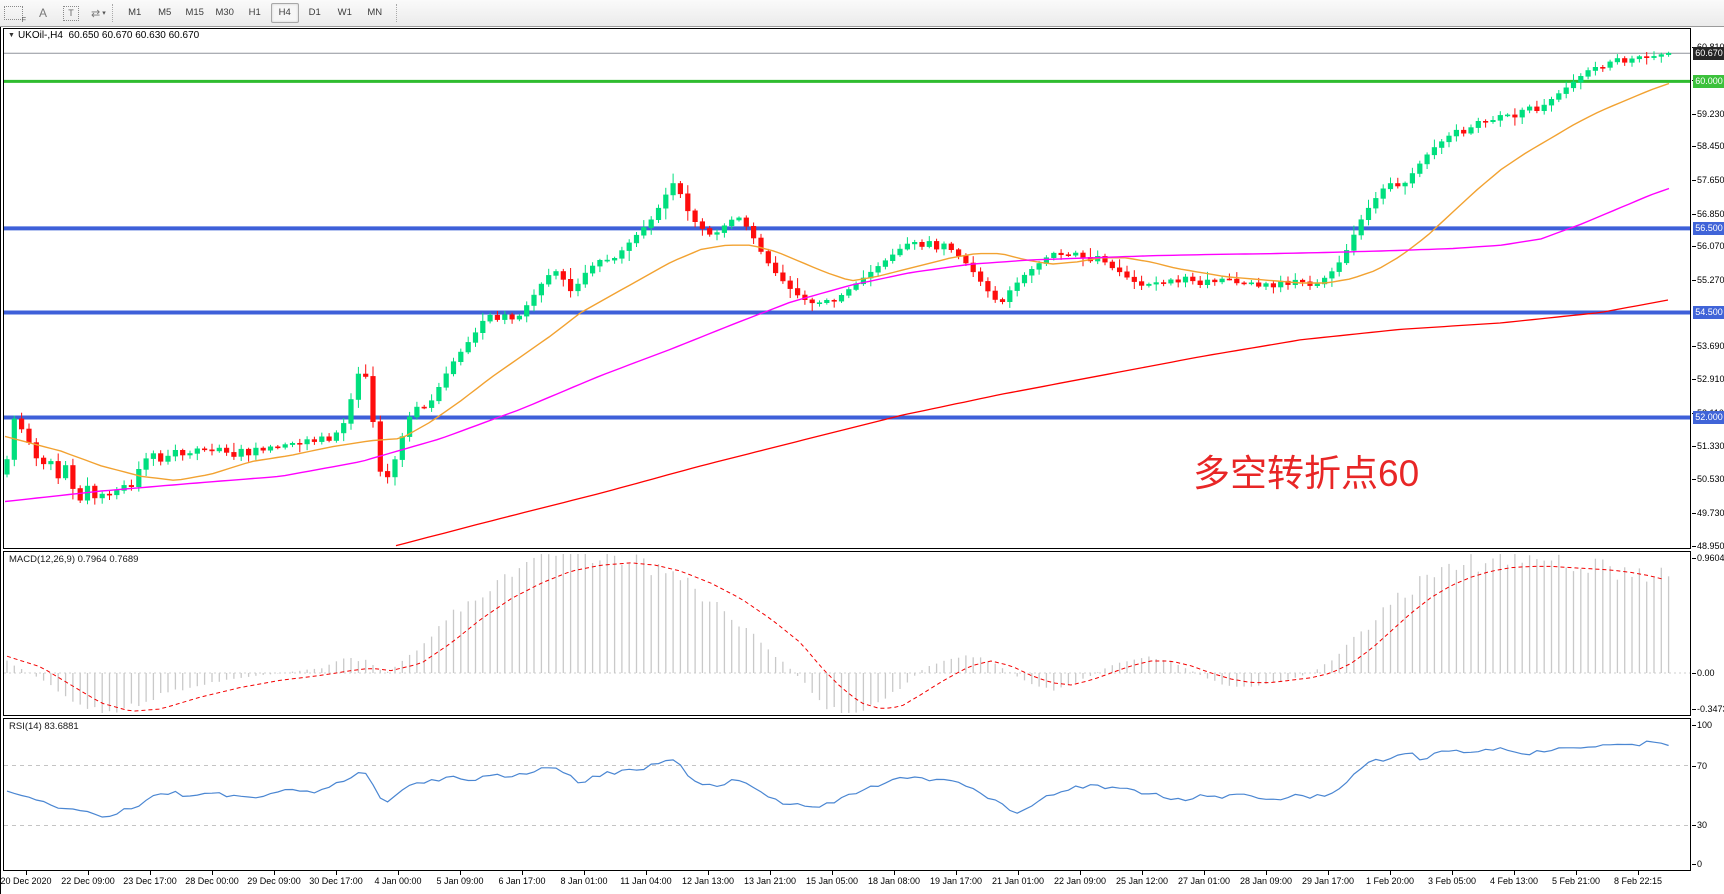  I want to click on fibo-grid-tool-icon: F, so click(15, 15).